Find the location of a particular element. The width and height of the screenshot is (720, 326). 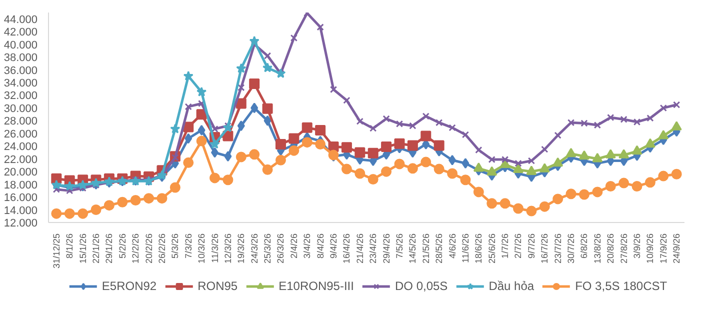

x-tick-label: 1/7/26 is located at coordinates (505, 246).